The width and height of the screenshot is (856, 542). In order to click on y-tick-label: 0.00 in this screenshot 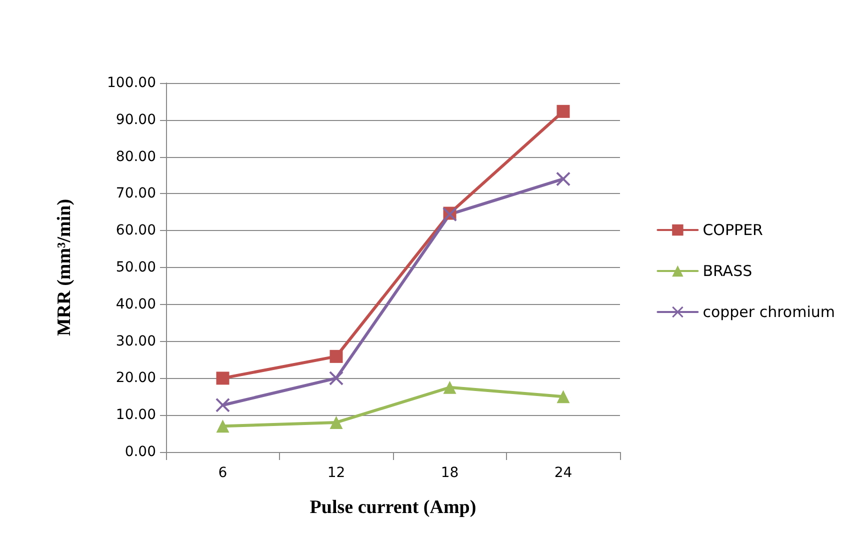, I will do `click(140, 452)`.